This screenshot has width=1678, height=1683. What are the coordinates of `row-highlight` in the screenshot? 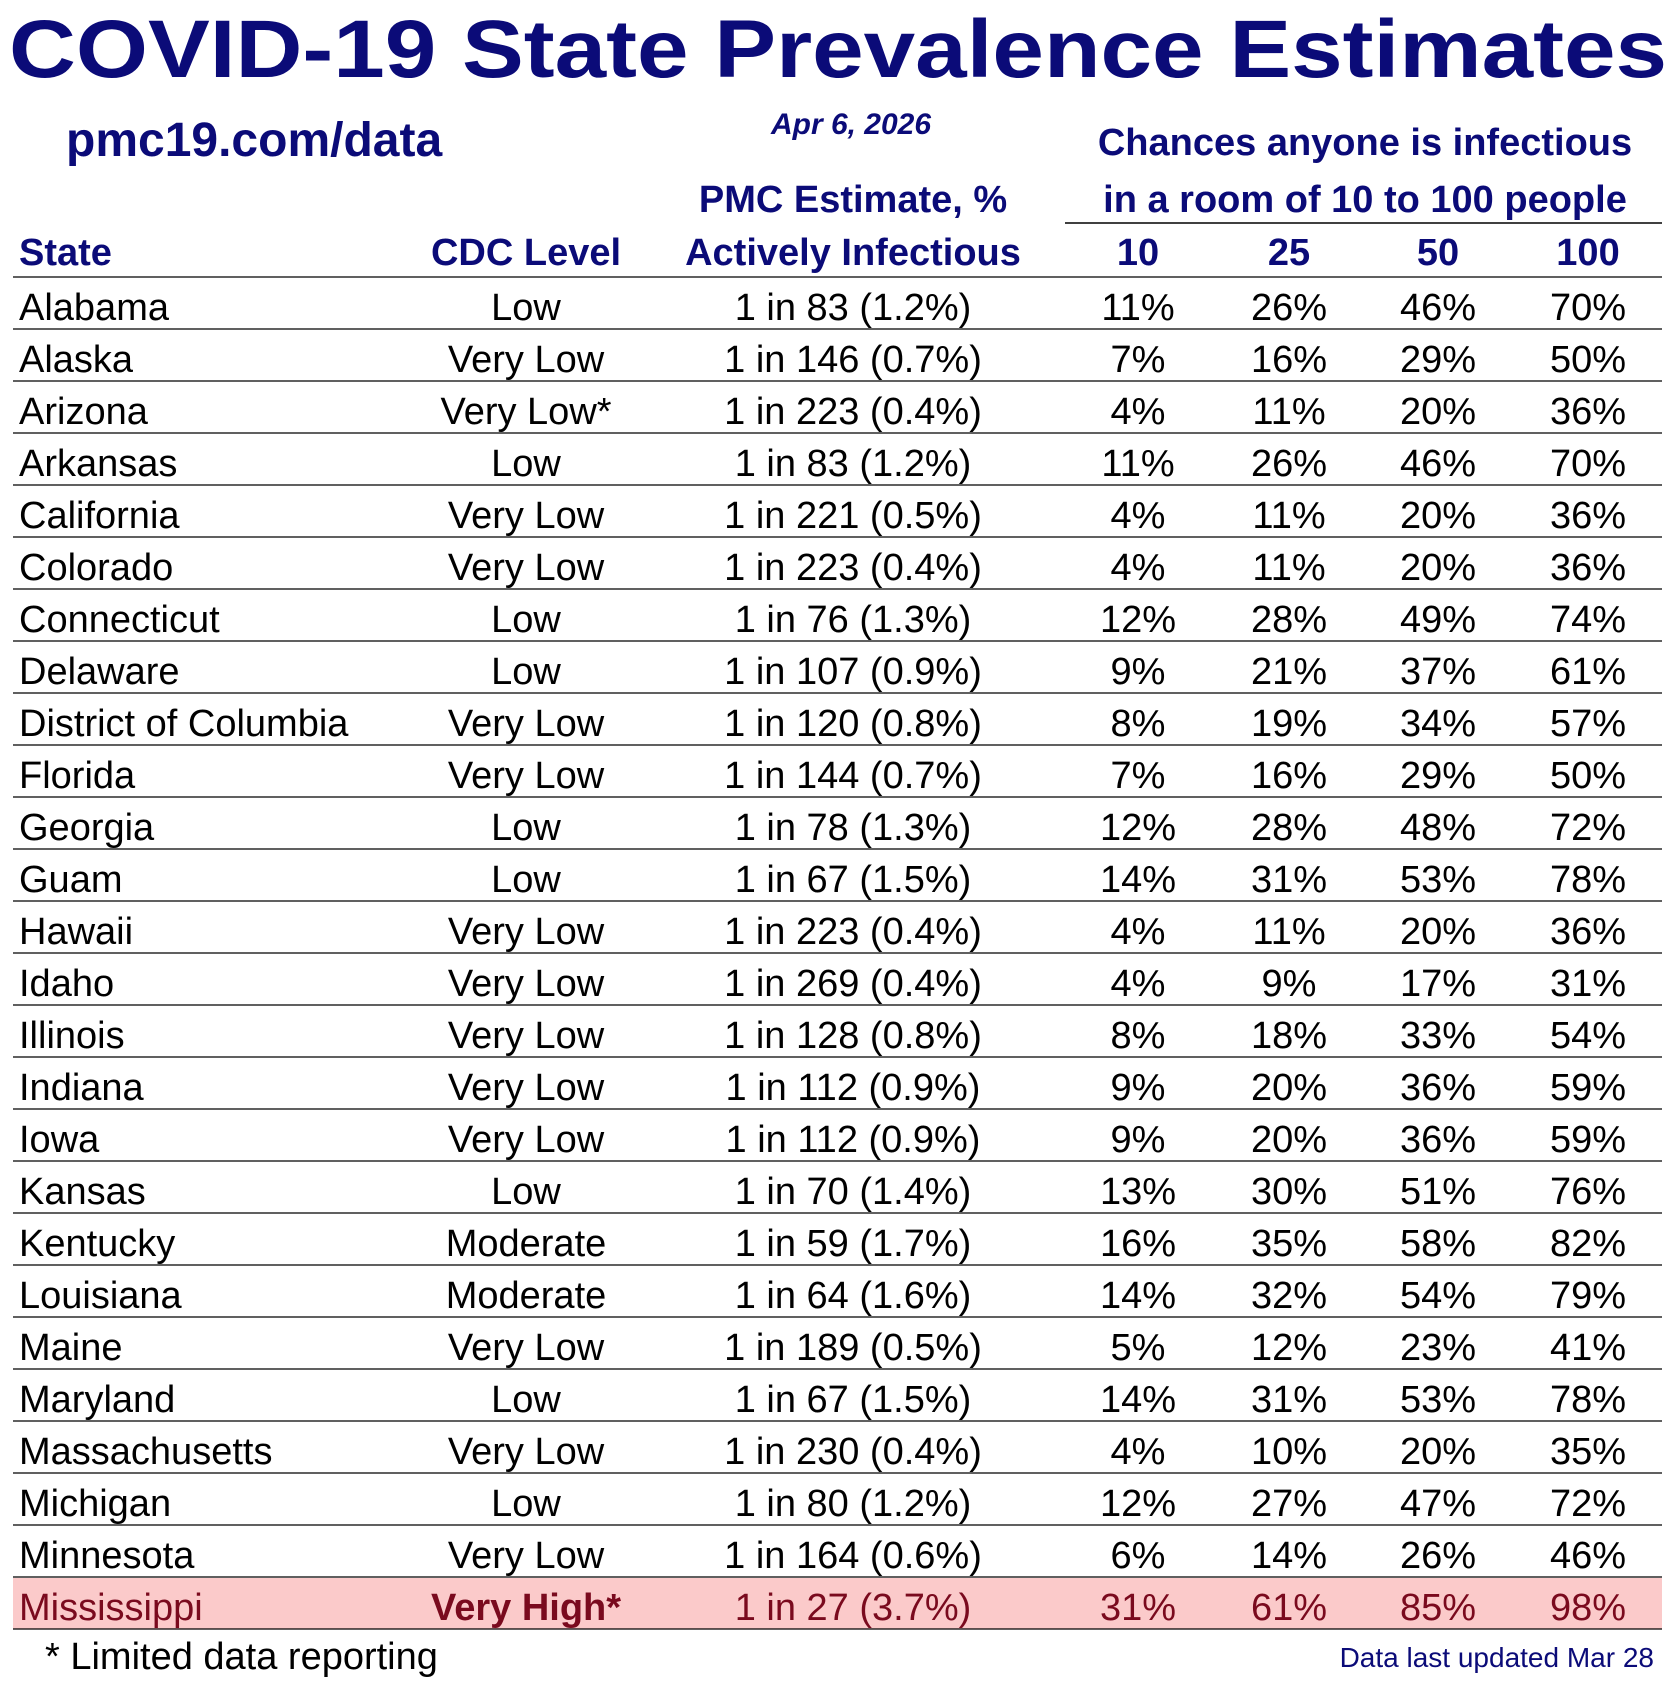 It's located at (837, 1603).